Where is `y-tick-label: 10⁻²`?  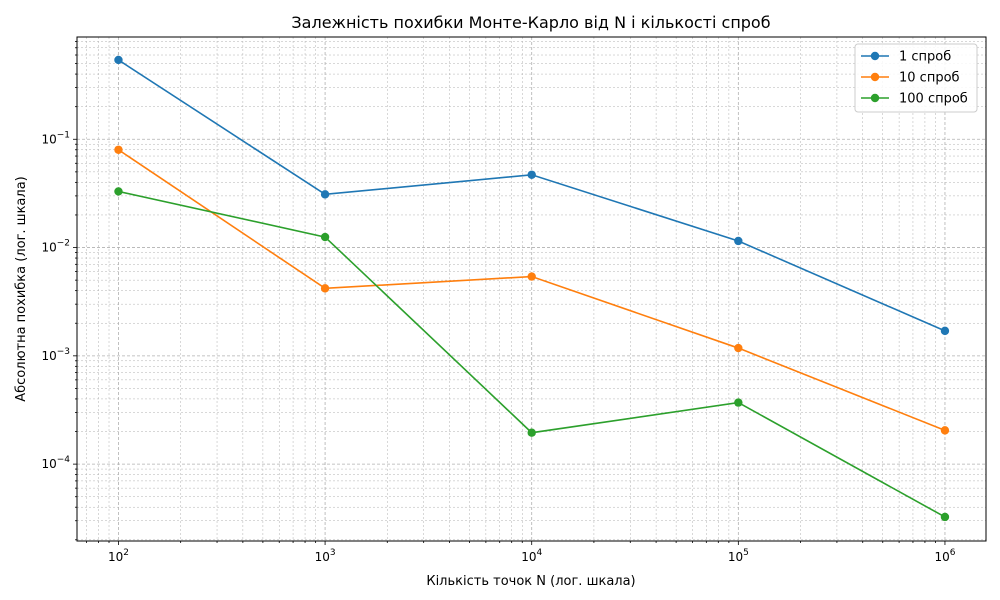
y-tick-label: 10⁻² is located at coordinates (55, 247).